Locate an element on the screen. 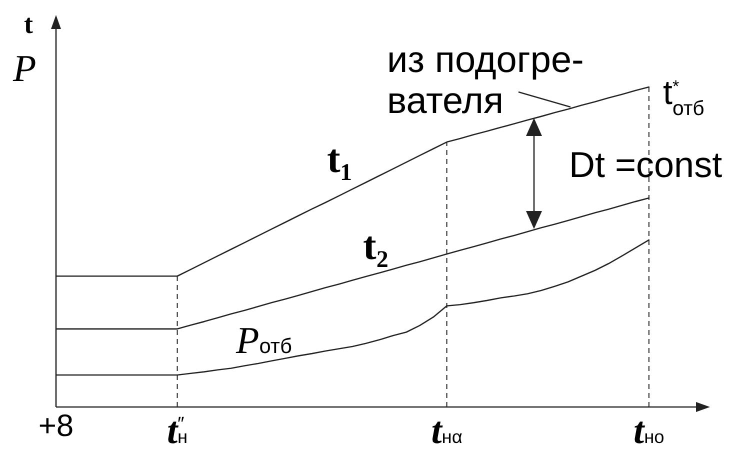  series-label: t₁ is located at coordinates (339, 159).